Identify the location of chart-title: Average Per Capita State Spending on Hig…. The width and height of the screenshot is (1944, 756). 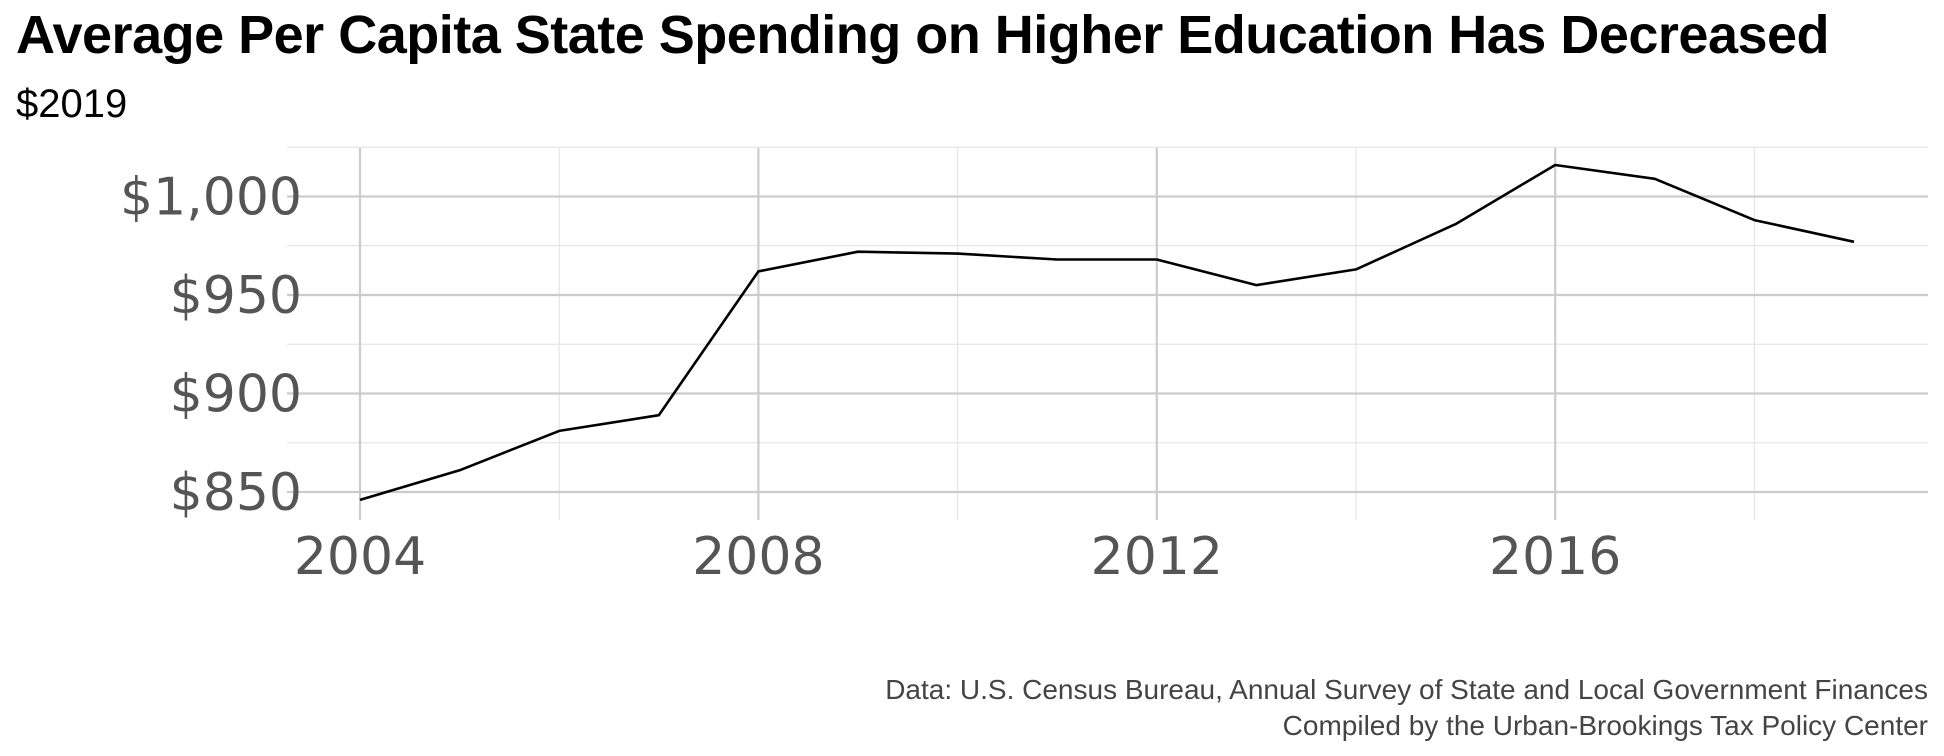
(923, 35).